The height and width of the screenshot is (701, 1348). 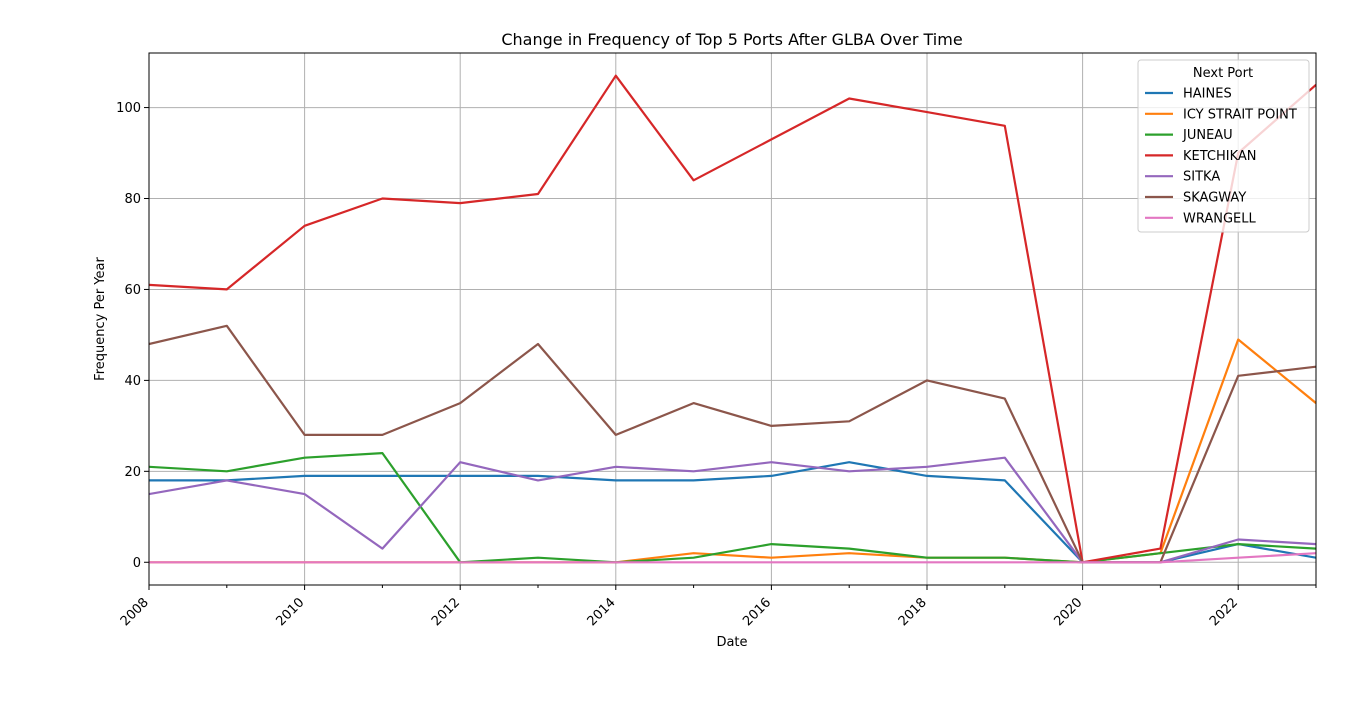 I want to click on legend-label-icy-strait-point: ICY STRAIT POINT, so click(x=1240, y=114).